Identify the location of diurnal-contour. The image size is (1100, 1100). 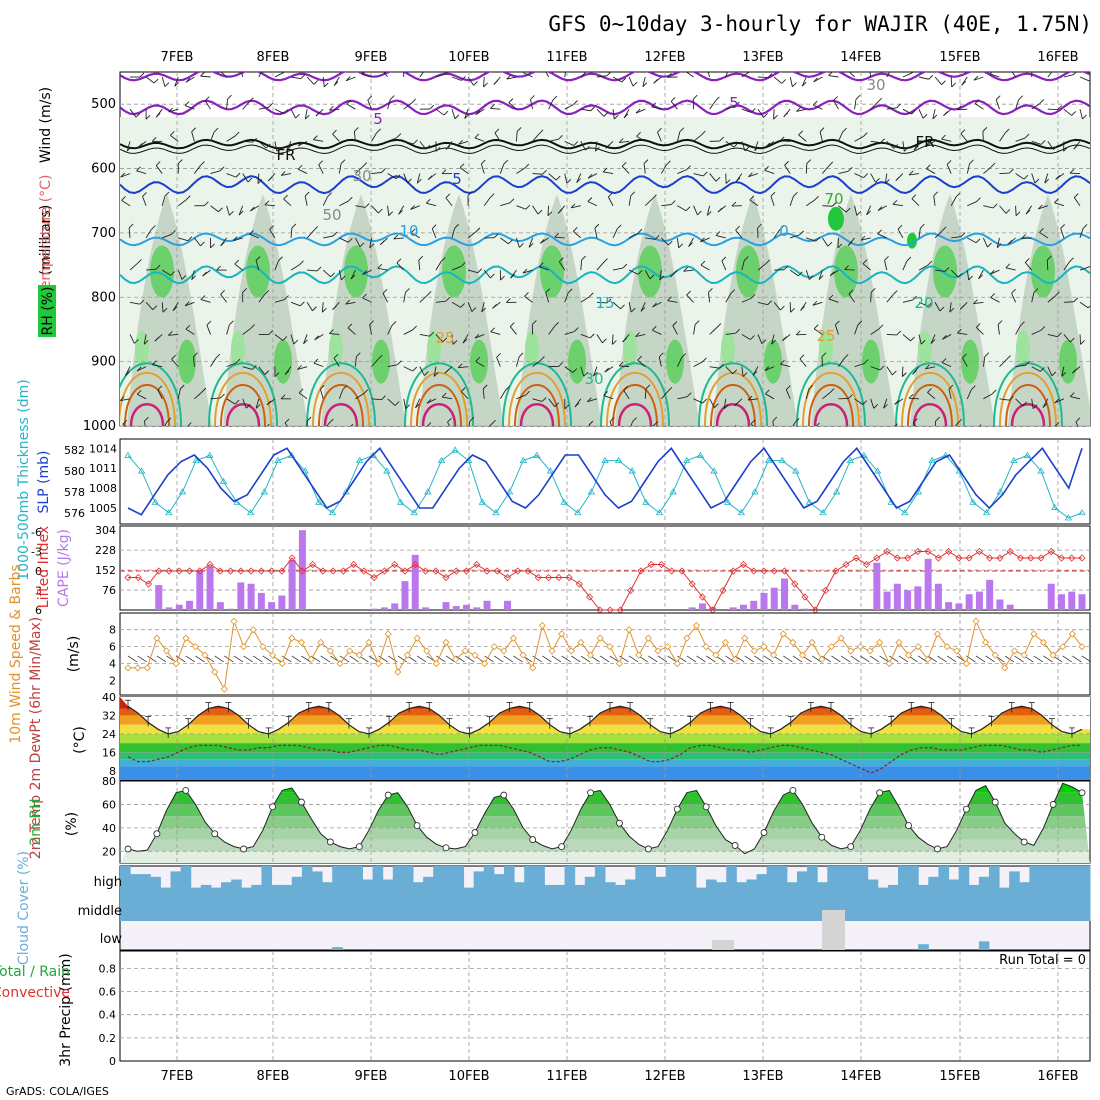
(243, 414).